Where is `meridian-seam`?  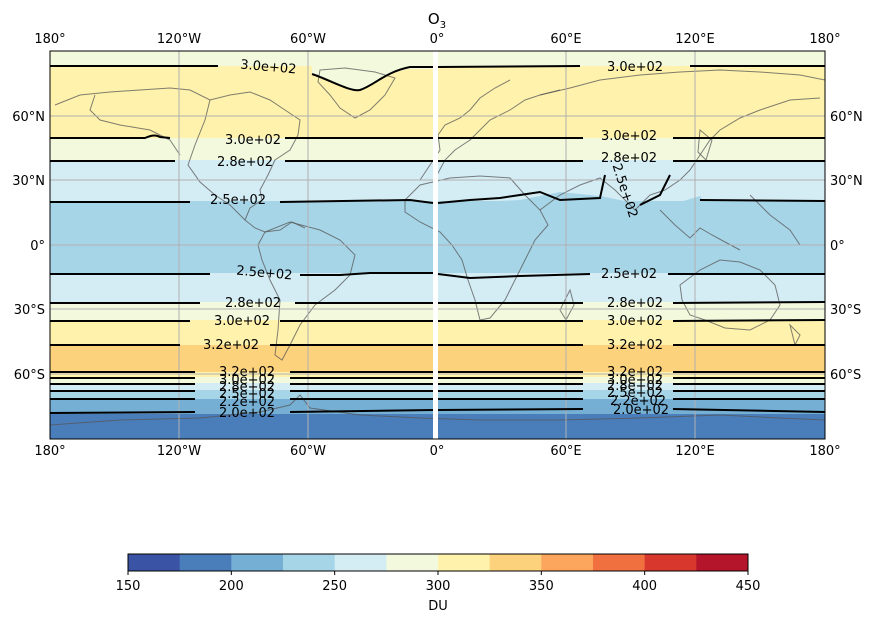 meridian-seam is located at coordinates (435, 245).